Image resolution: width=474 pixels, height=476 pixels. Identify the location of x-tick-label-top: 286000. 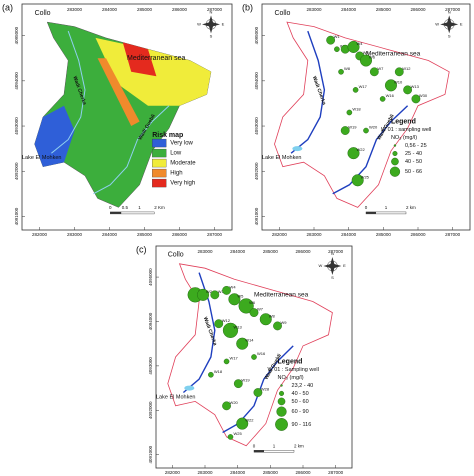
(303, 251).